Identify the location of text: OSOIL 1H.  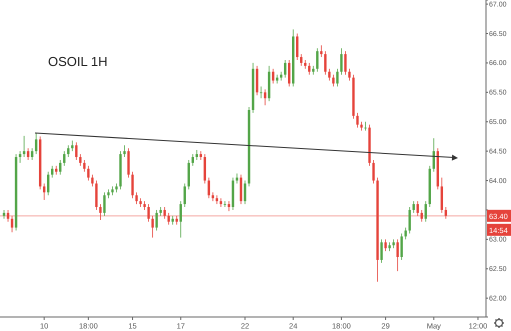
(78, 61).